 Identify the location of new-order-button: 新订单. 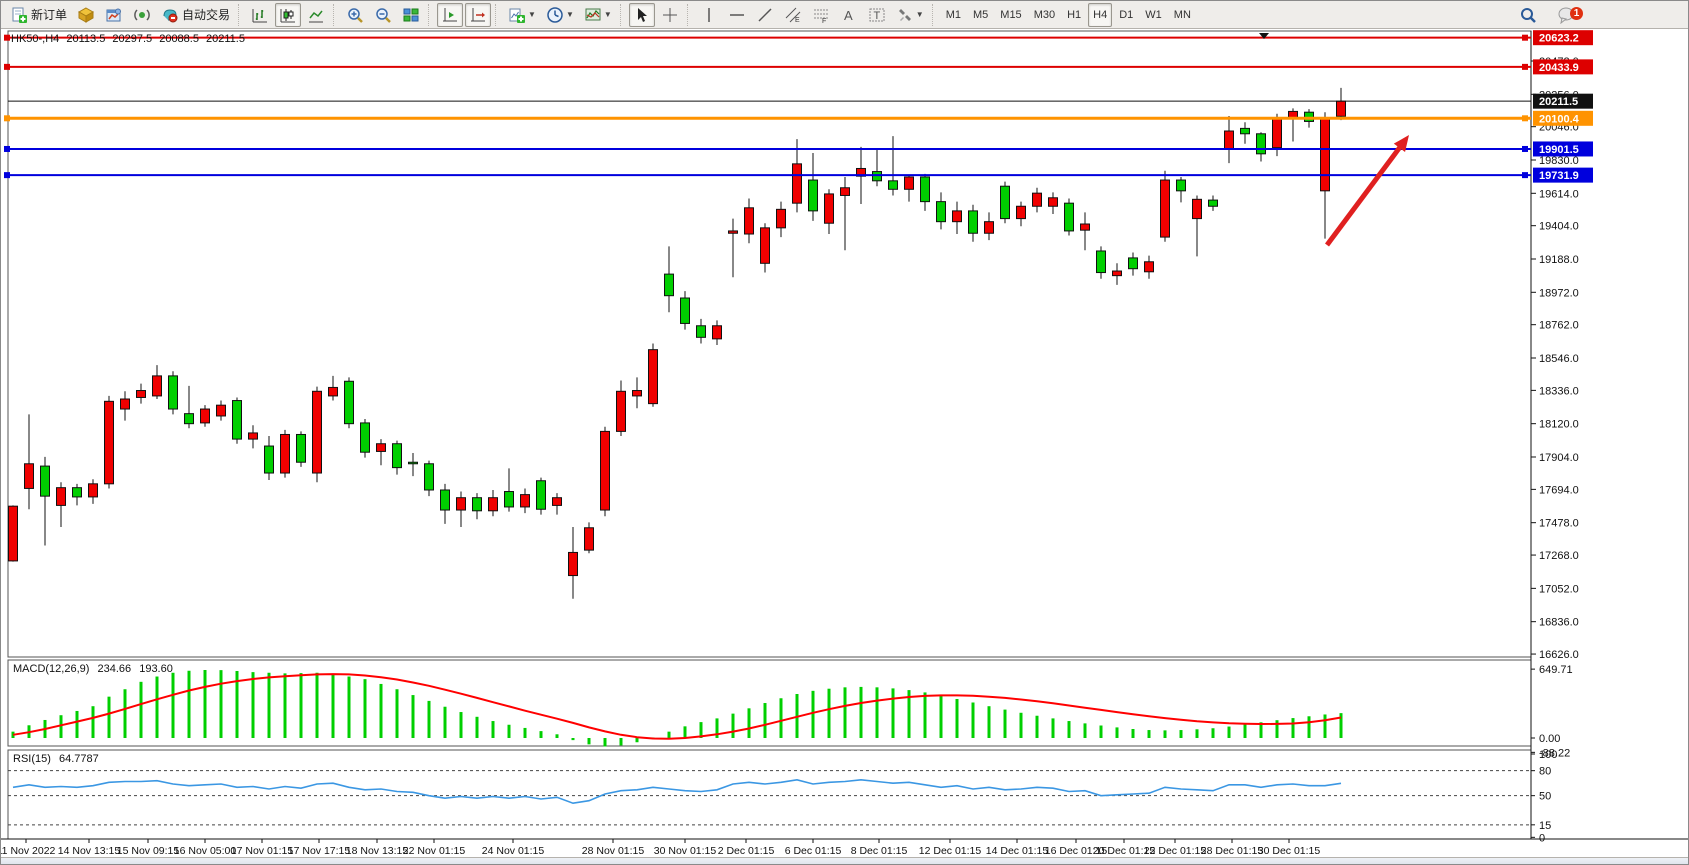
(38, 15).